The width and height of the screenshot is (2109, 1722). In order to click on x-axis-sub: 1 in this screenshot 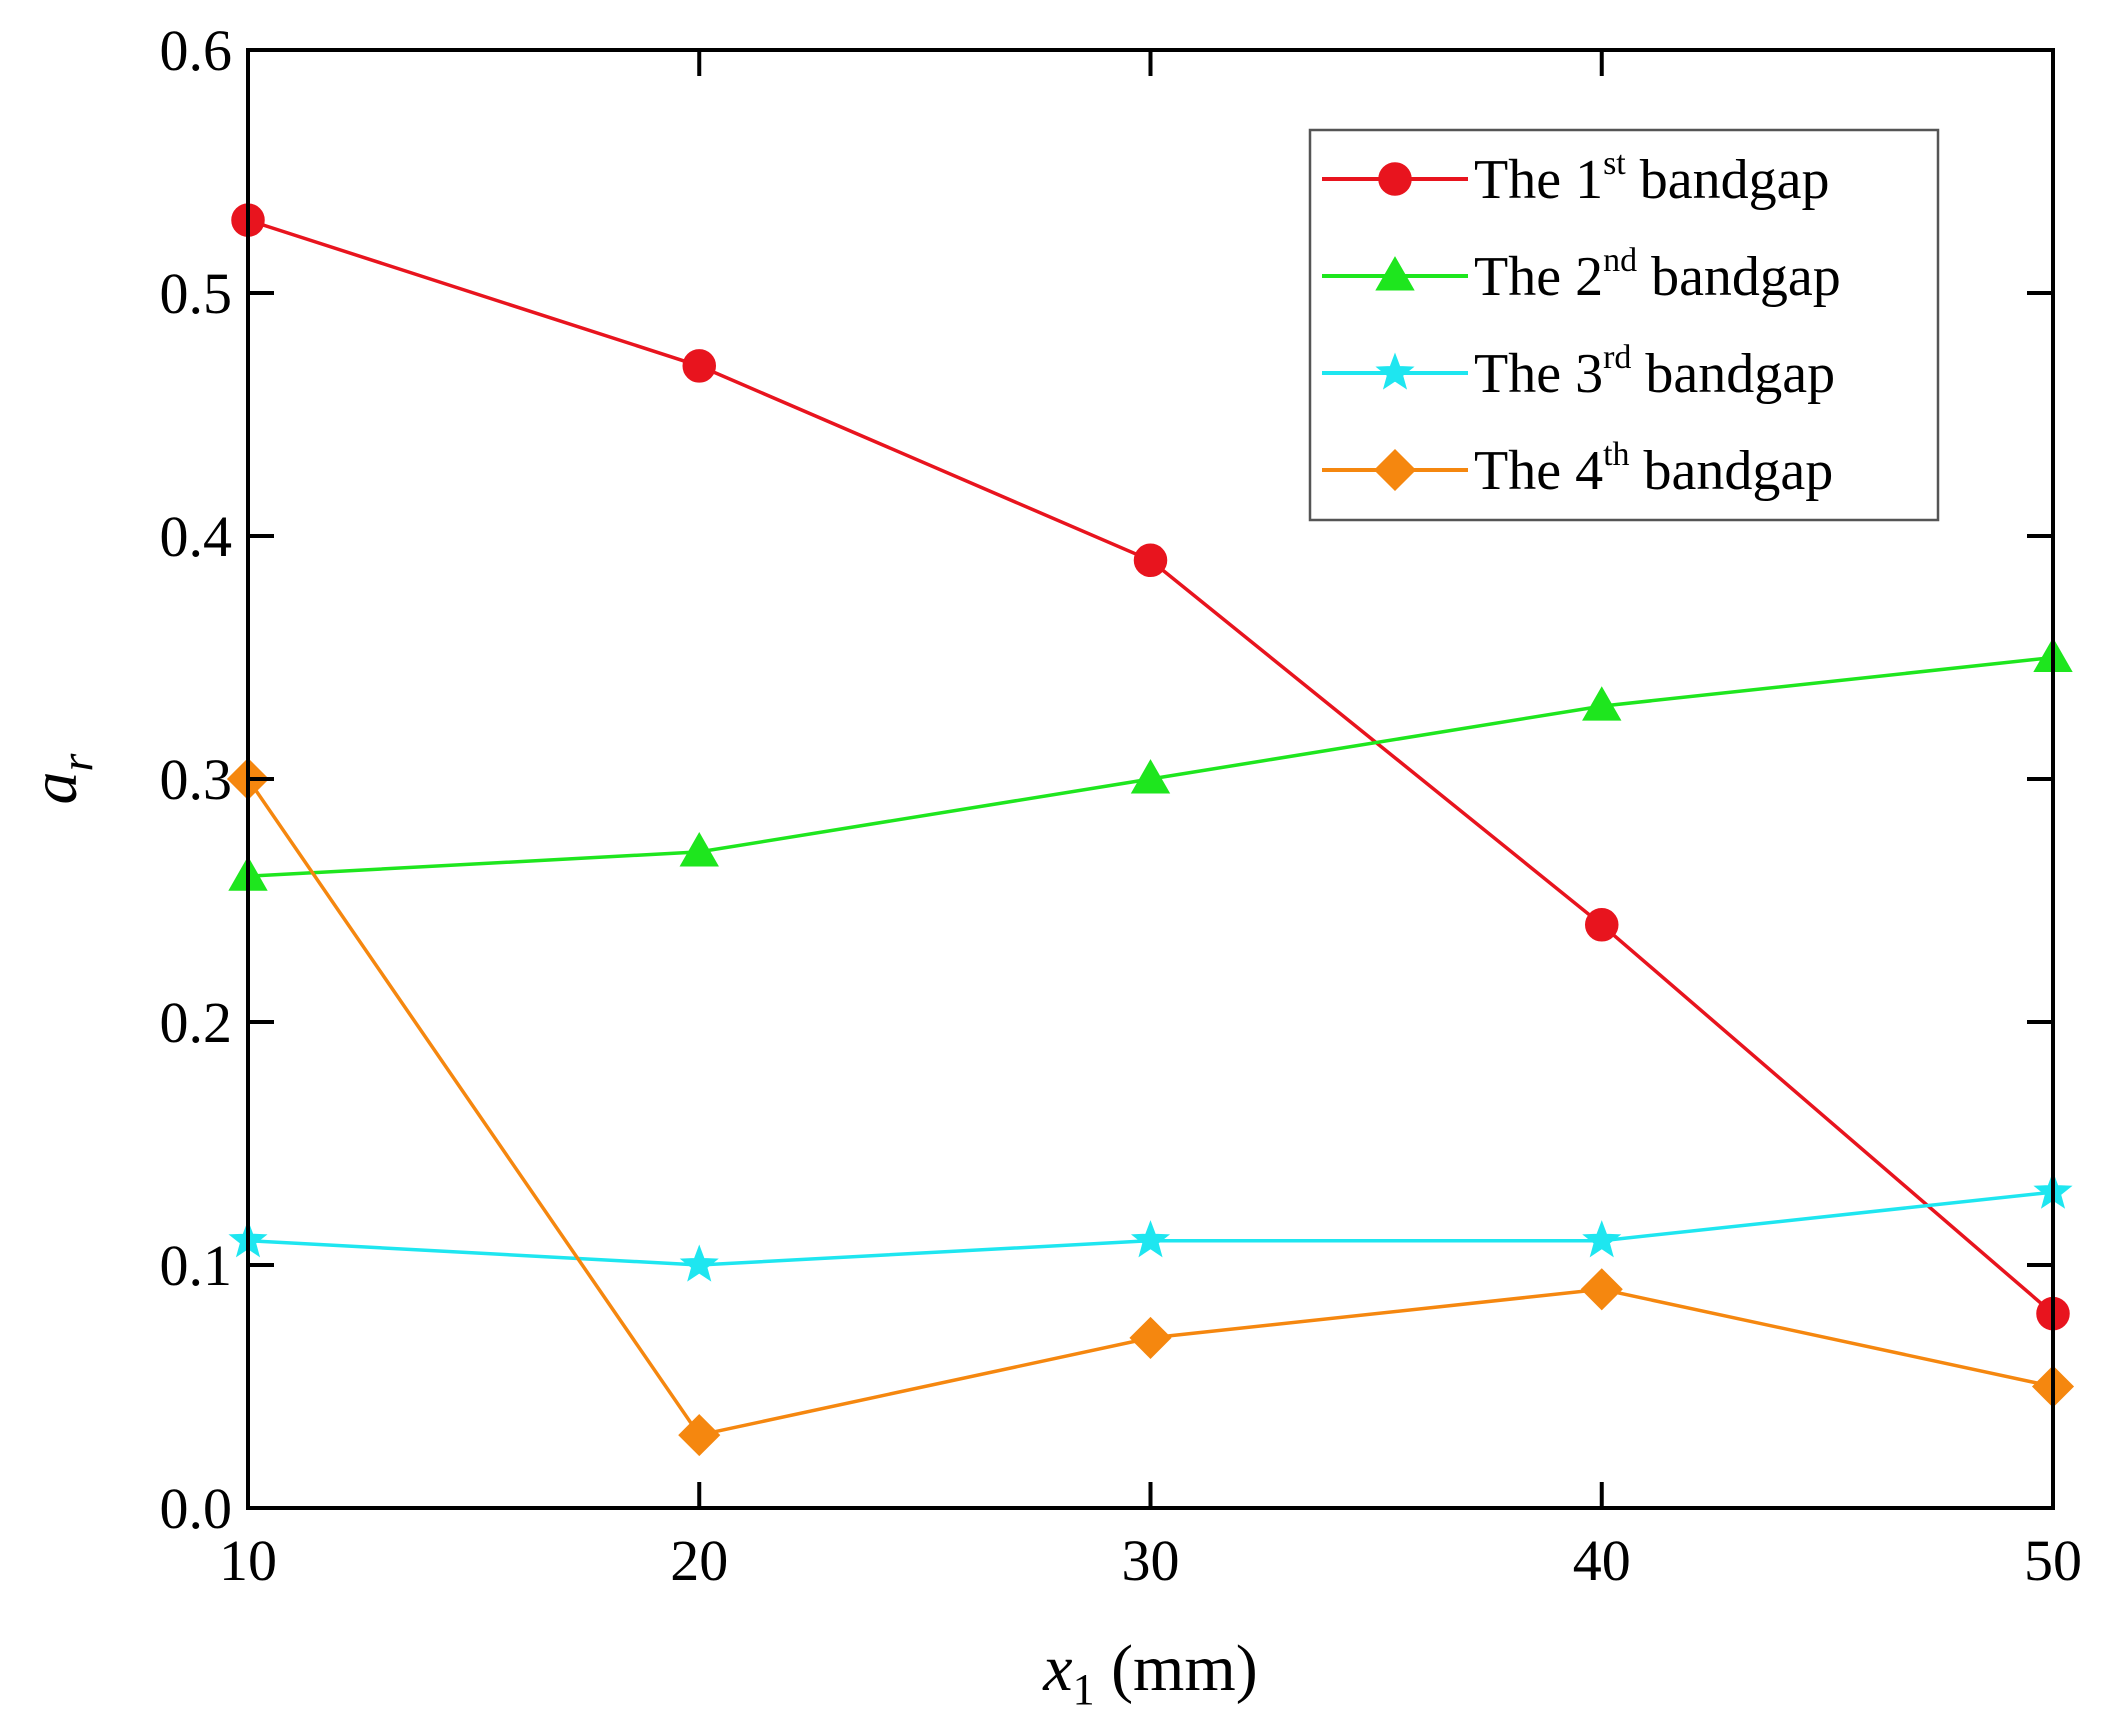, I will do `click(1084, 1689)`.